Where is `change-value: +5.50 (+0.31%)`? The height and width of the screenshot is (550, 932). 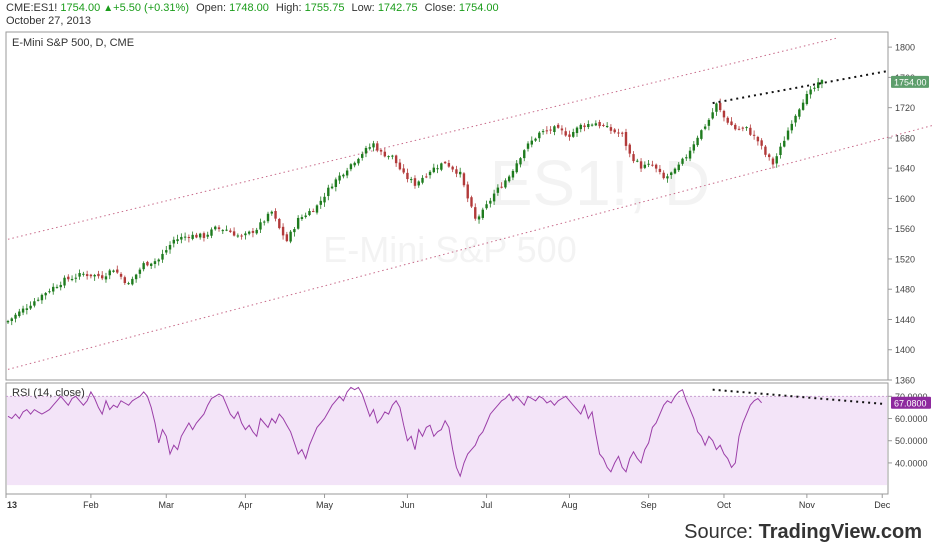 change-value: +5.50 (+0.31%) is located at coordinates (151, 8).